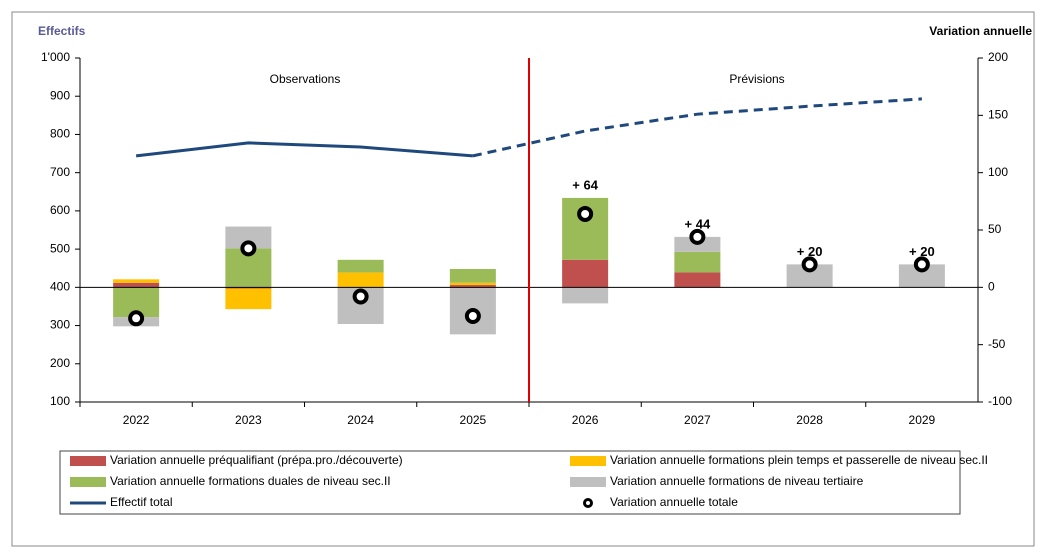 The image size is (1046, 557). What do you see at coordinates (922, 420) in the screenshot?
I see `x-tick-label: 2029` at bounding box center [922, 420].